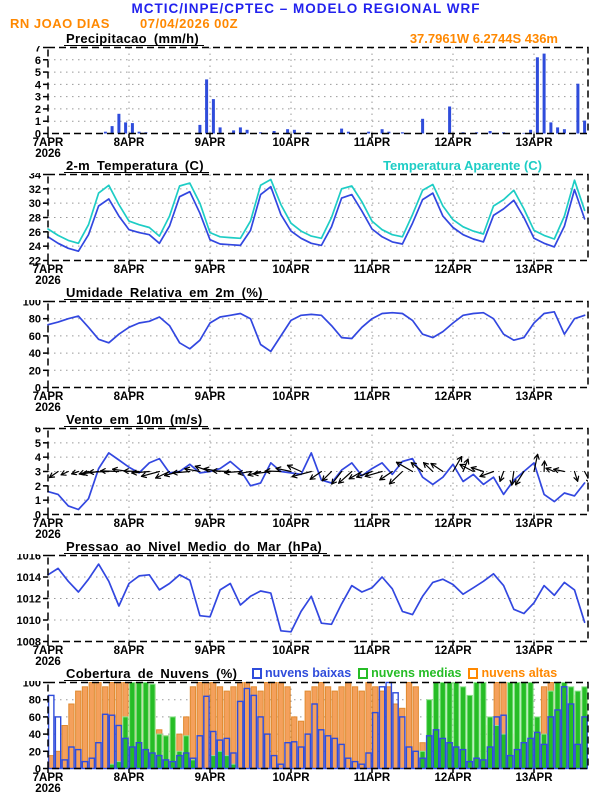 The height and width of the screenshot is (793, 612). I want to click on legend-label-altas: nuvens altas, so click(519, 673).